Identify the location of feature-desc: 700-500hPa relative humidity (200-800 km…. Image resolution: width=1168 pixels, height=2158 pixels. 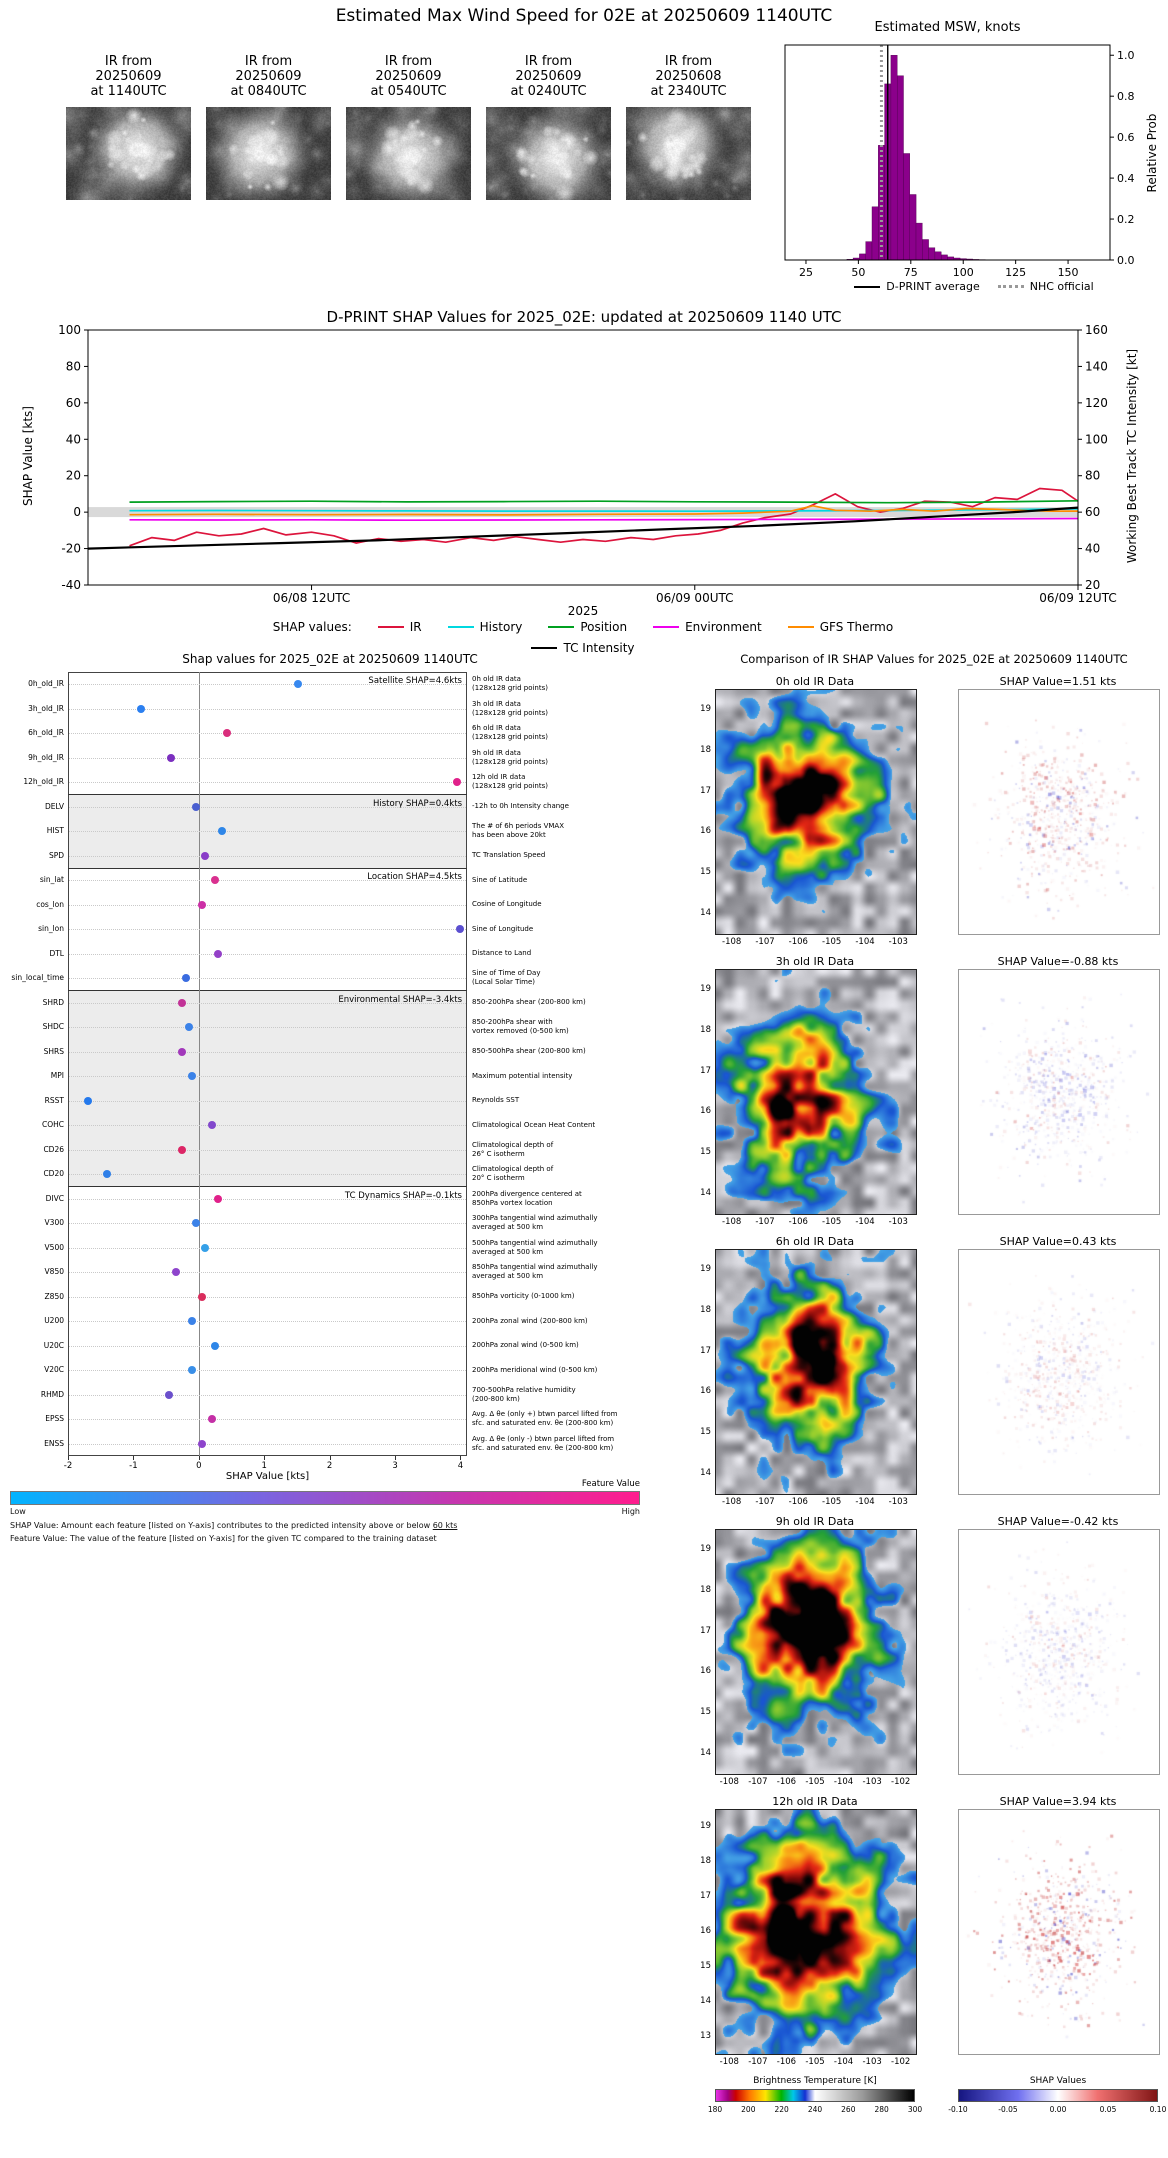
(524, 1394).